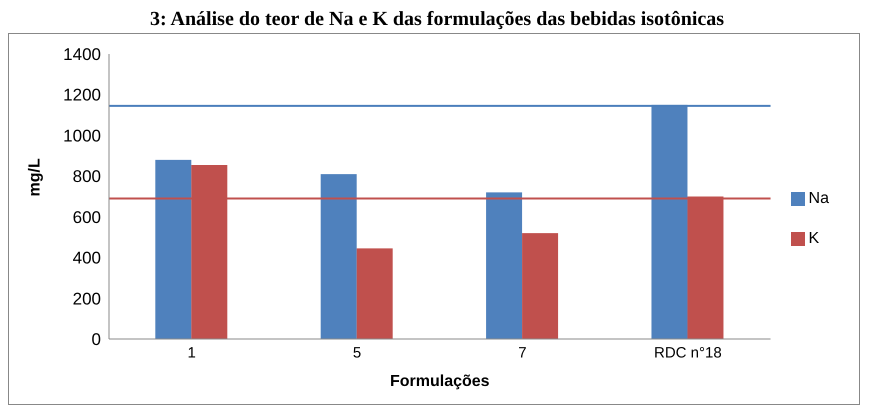 The width and height of the screenshot is (874, 417). Describe the element at coordinates (82, 54) in the screenshot. I see `y-tick-label: 1400` at that location.